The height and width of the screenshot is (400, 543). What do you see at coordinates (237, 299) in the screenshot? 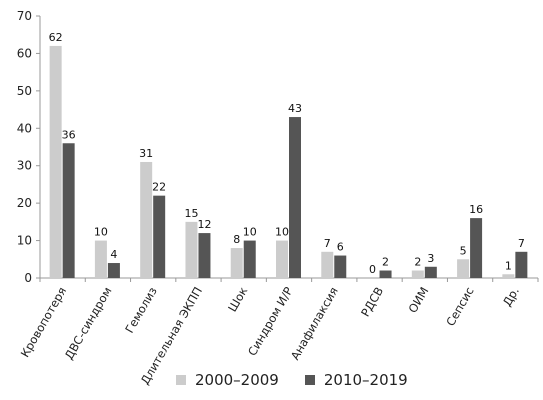
I see `x-tick-label: Шок` at bounding box center [237, 299].